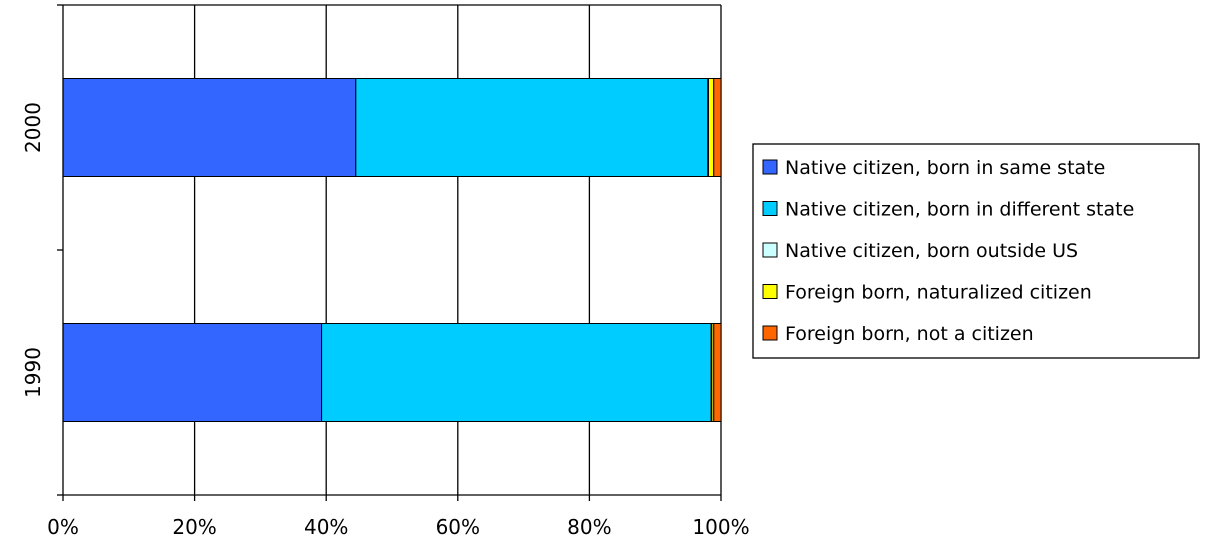 This screenshot has width=1213, height=550. I want to click on x-tick-label-0: 0%, so click(63, 527).